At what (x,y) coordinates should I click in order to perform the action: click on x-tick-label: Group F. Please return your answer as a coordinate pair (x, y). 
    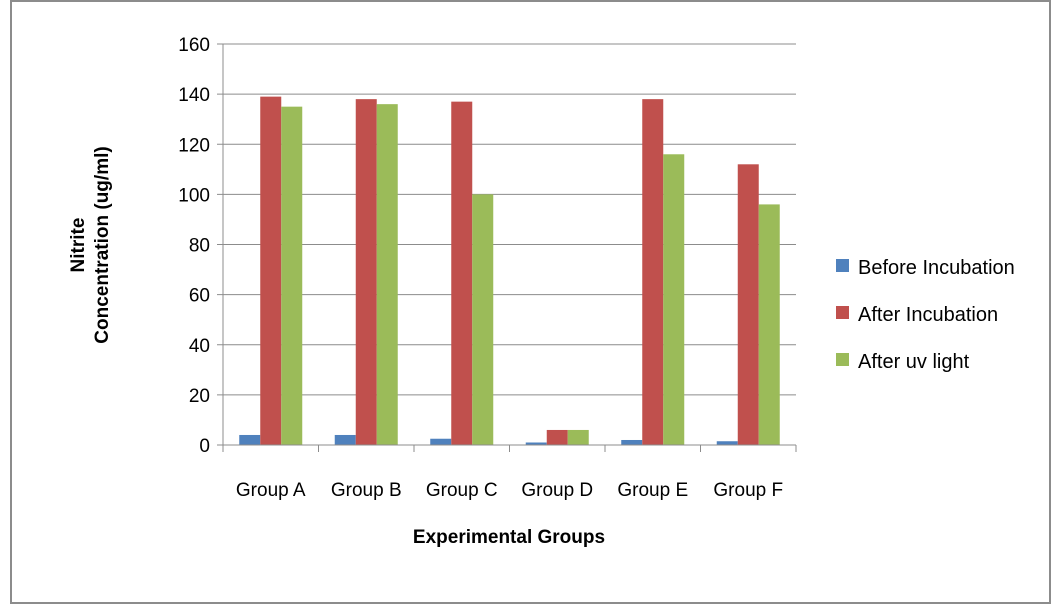
    Looking at the image, I should click on (748, 490).